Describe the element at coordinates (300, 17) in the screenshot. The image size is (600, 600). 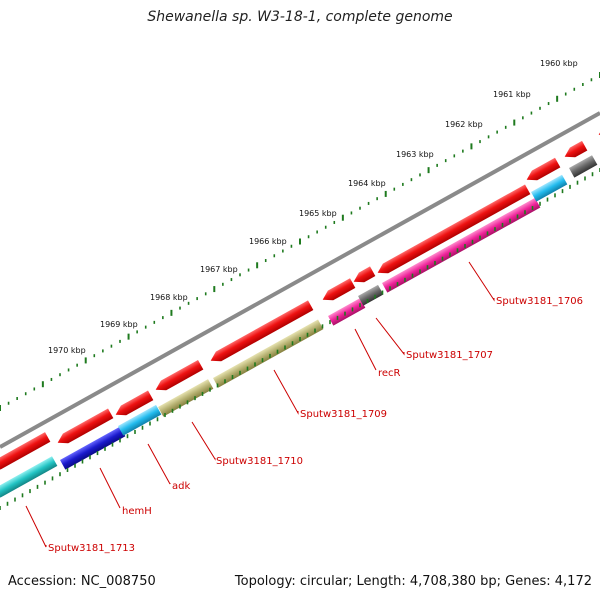
I see `map-title: Shewanella sp. W3-18-1, complete genome` at that location.